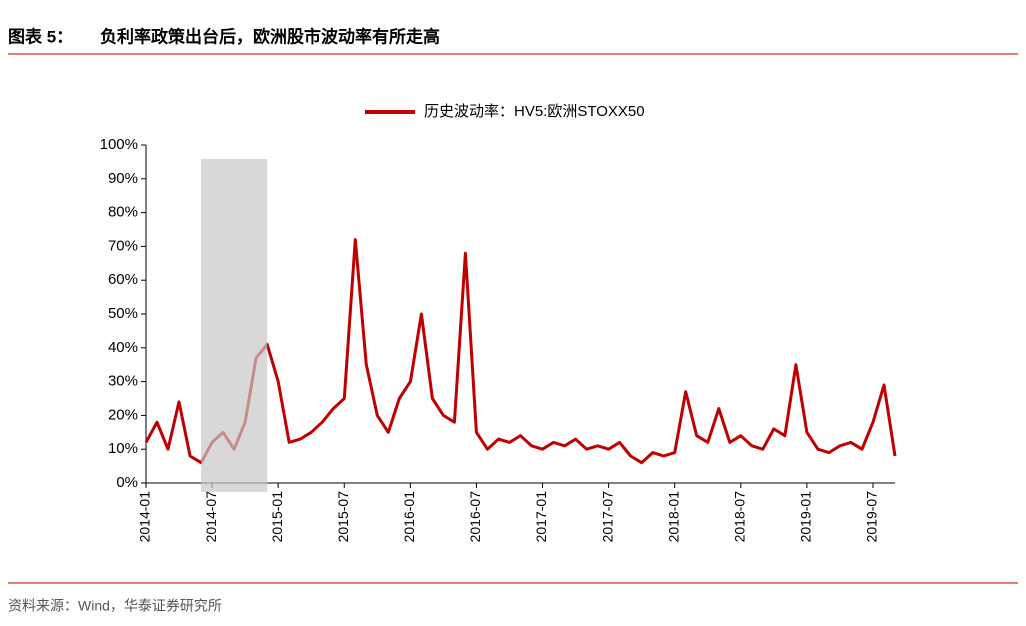  What do you see at coordinates (475, 517) in the screenshot?
I see `x-tick-label: 2016-07` at bounding box center [475, 517].